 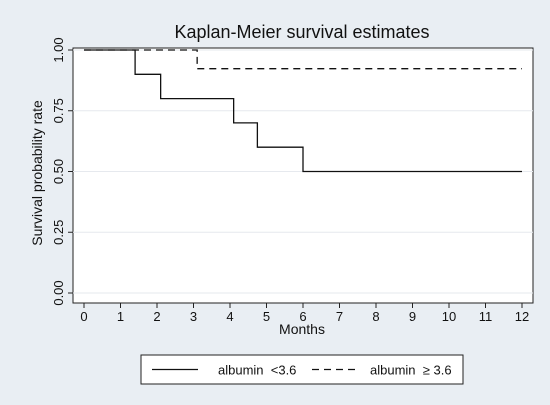 What do you see at coordinates (58, 171) in the screenshot?
I see `y-tick-label: 0.50` at bounding box center [58, 171].